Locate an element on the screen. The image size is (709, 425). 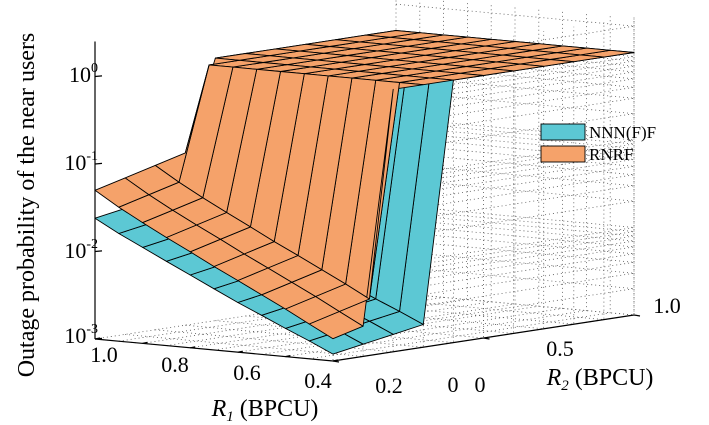
x-tick-labels: 1.0 0.8 0.6 0.4 0.2 0 is located at coordinates (274, 370).